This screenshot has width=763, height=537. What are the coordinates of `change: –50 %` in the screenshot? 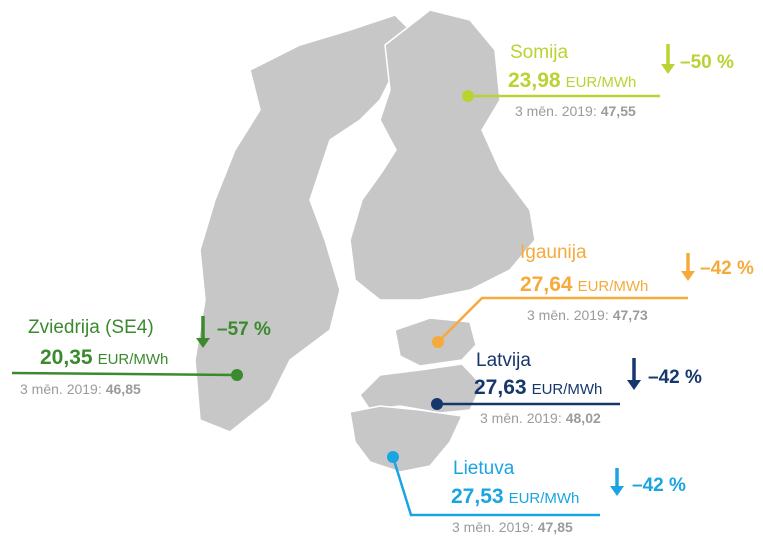 It's located at (707, 62).